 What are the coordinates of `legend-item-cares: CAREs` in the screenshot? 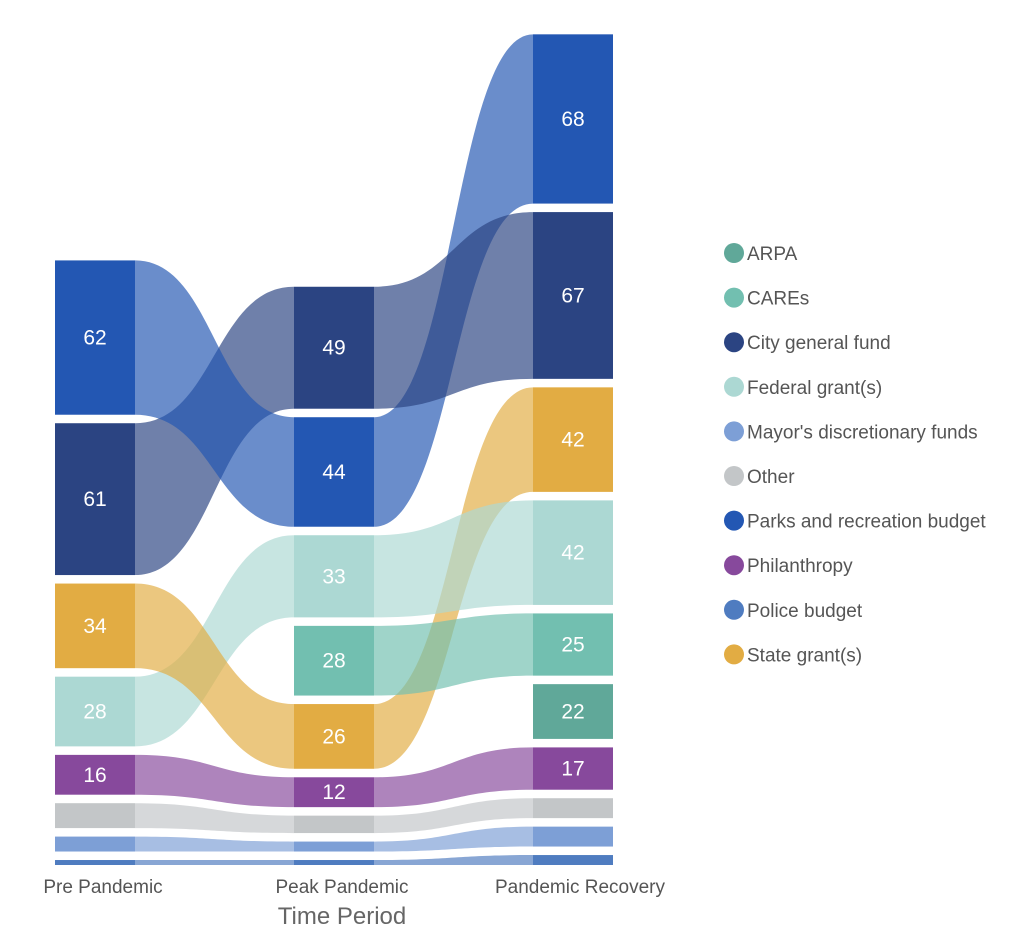 It's located at (766, 298).